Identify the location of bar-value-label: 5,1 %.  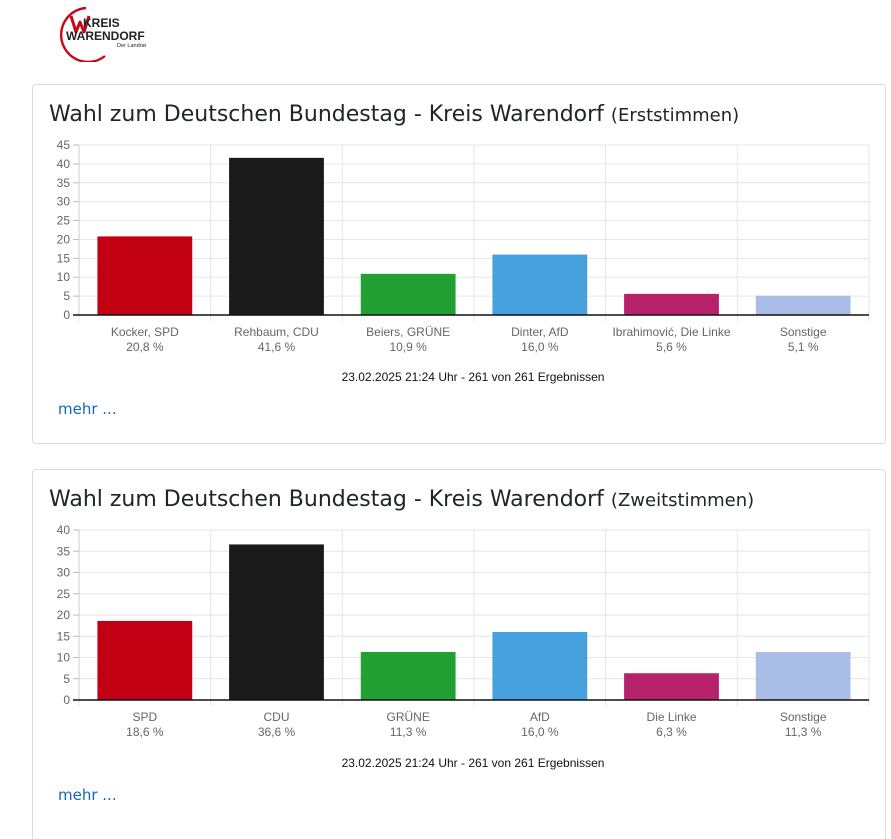
(803, 347).